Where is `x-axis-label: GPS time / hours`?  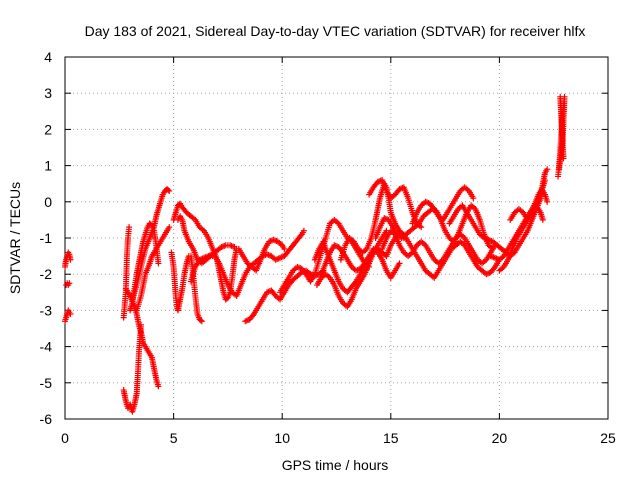
x-axis-label: GPS time / hours is located at coordinates (335, 465).